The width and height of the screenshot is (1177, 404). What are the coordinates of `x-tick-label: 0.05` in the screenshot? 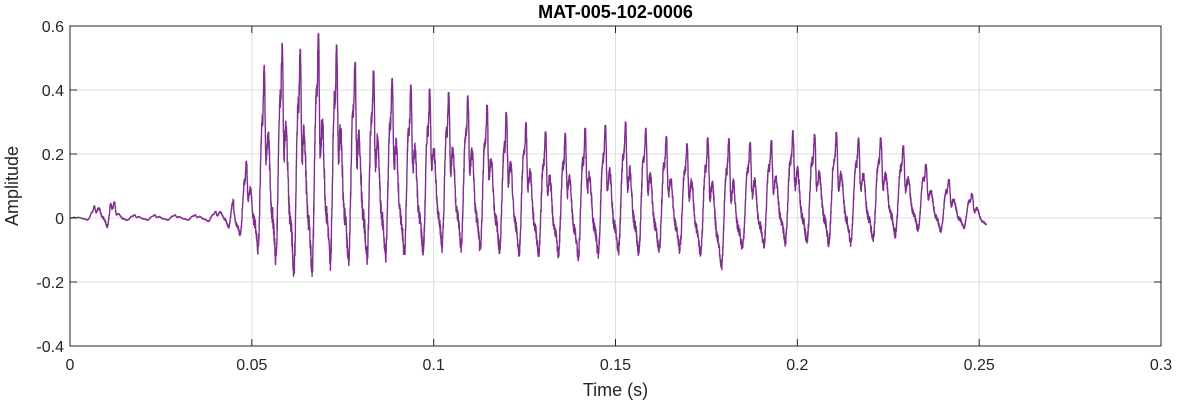 It's located at (251, 365).